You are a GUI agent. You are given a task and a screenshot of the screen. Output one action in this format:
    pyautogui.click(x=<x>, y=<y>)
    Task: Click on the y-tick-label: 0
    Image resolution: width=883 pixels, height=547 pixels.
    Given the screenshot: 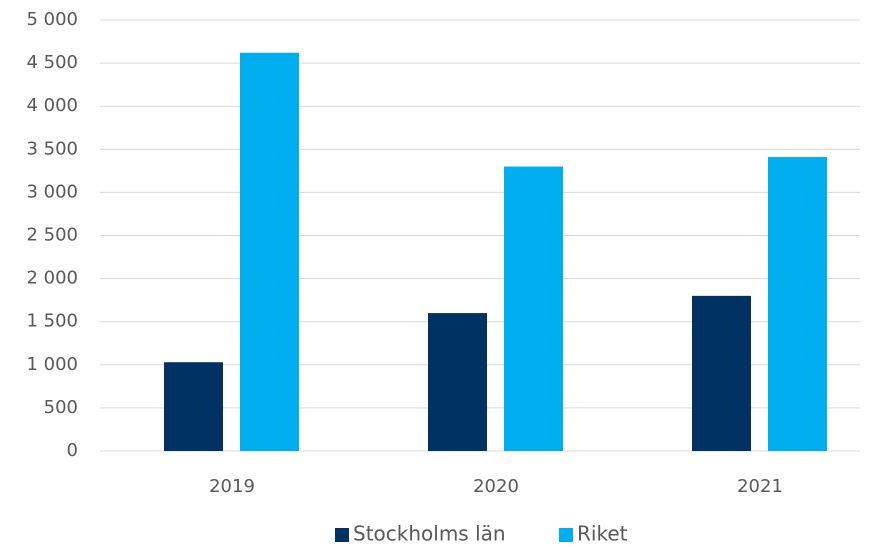 What is the action you would take?
    pyautogui.click(x=72, y=450)
    